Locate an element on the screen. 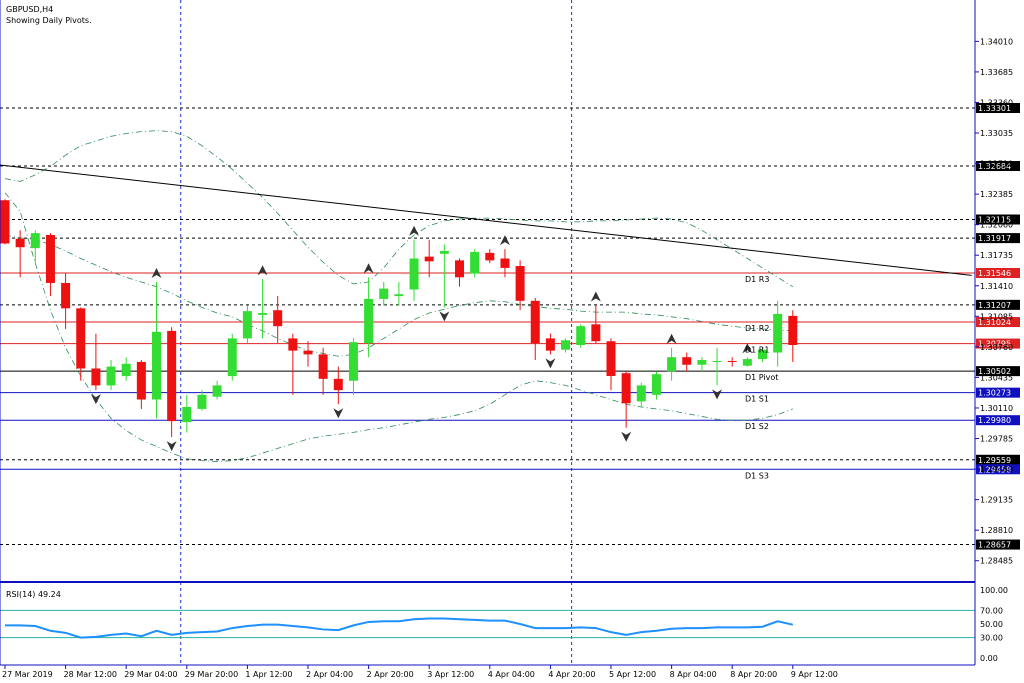 The height and width of the screenshot is (683, 1024). pivot-price-label: 1.32684 is located at coordinates (994, 166).